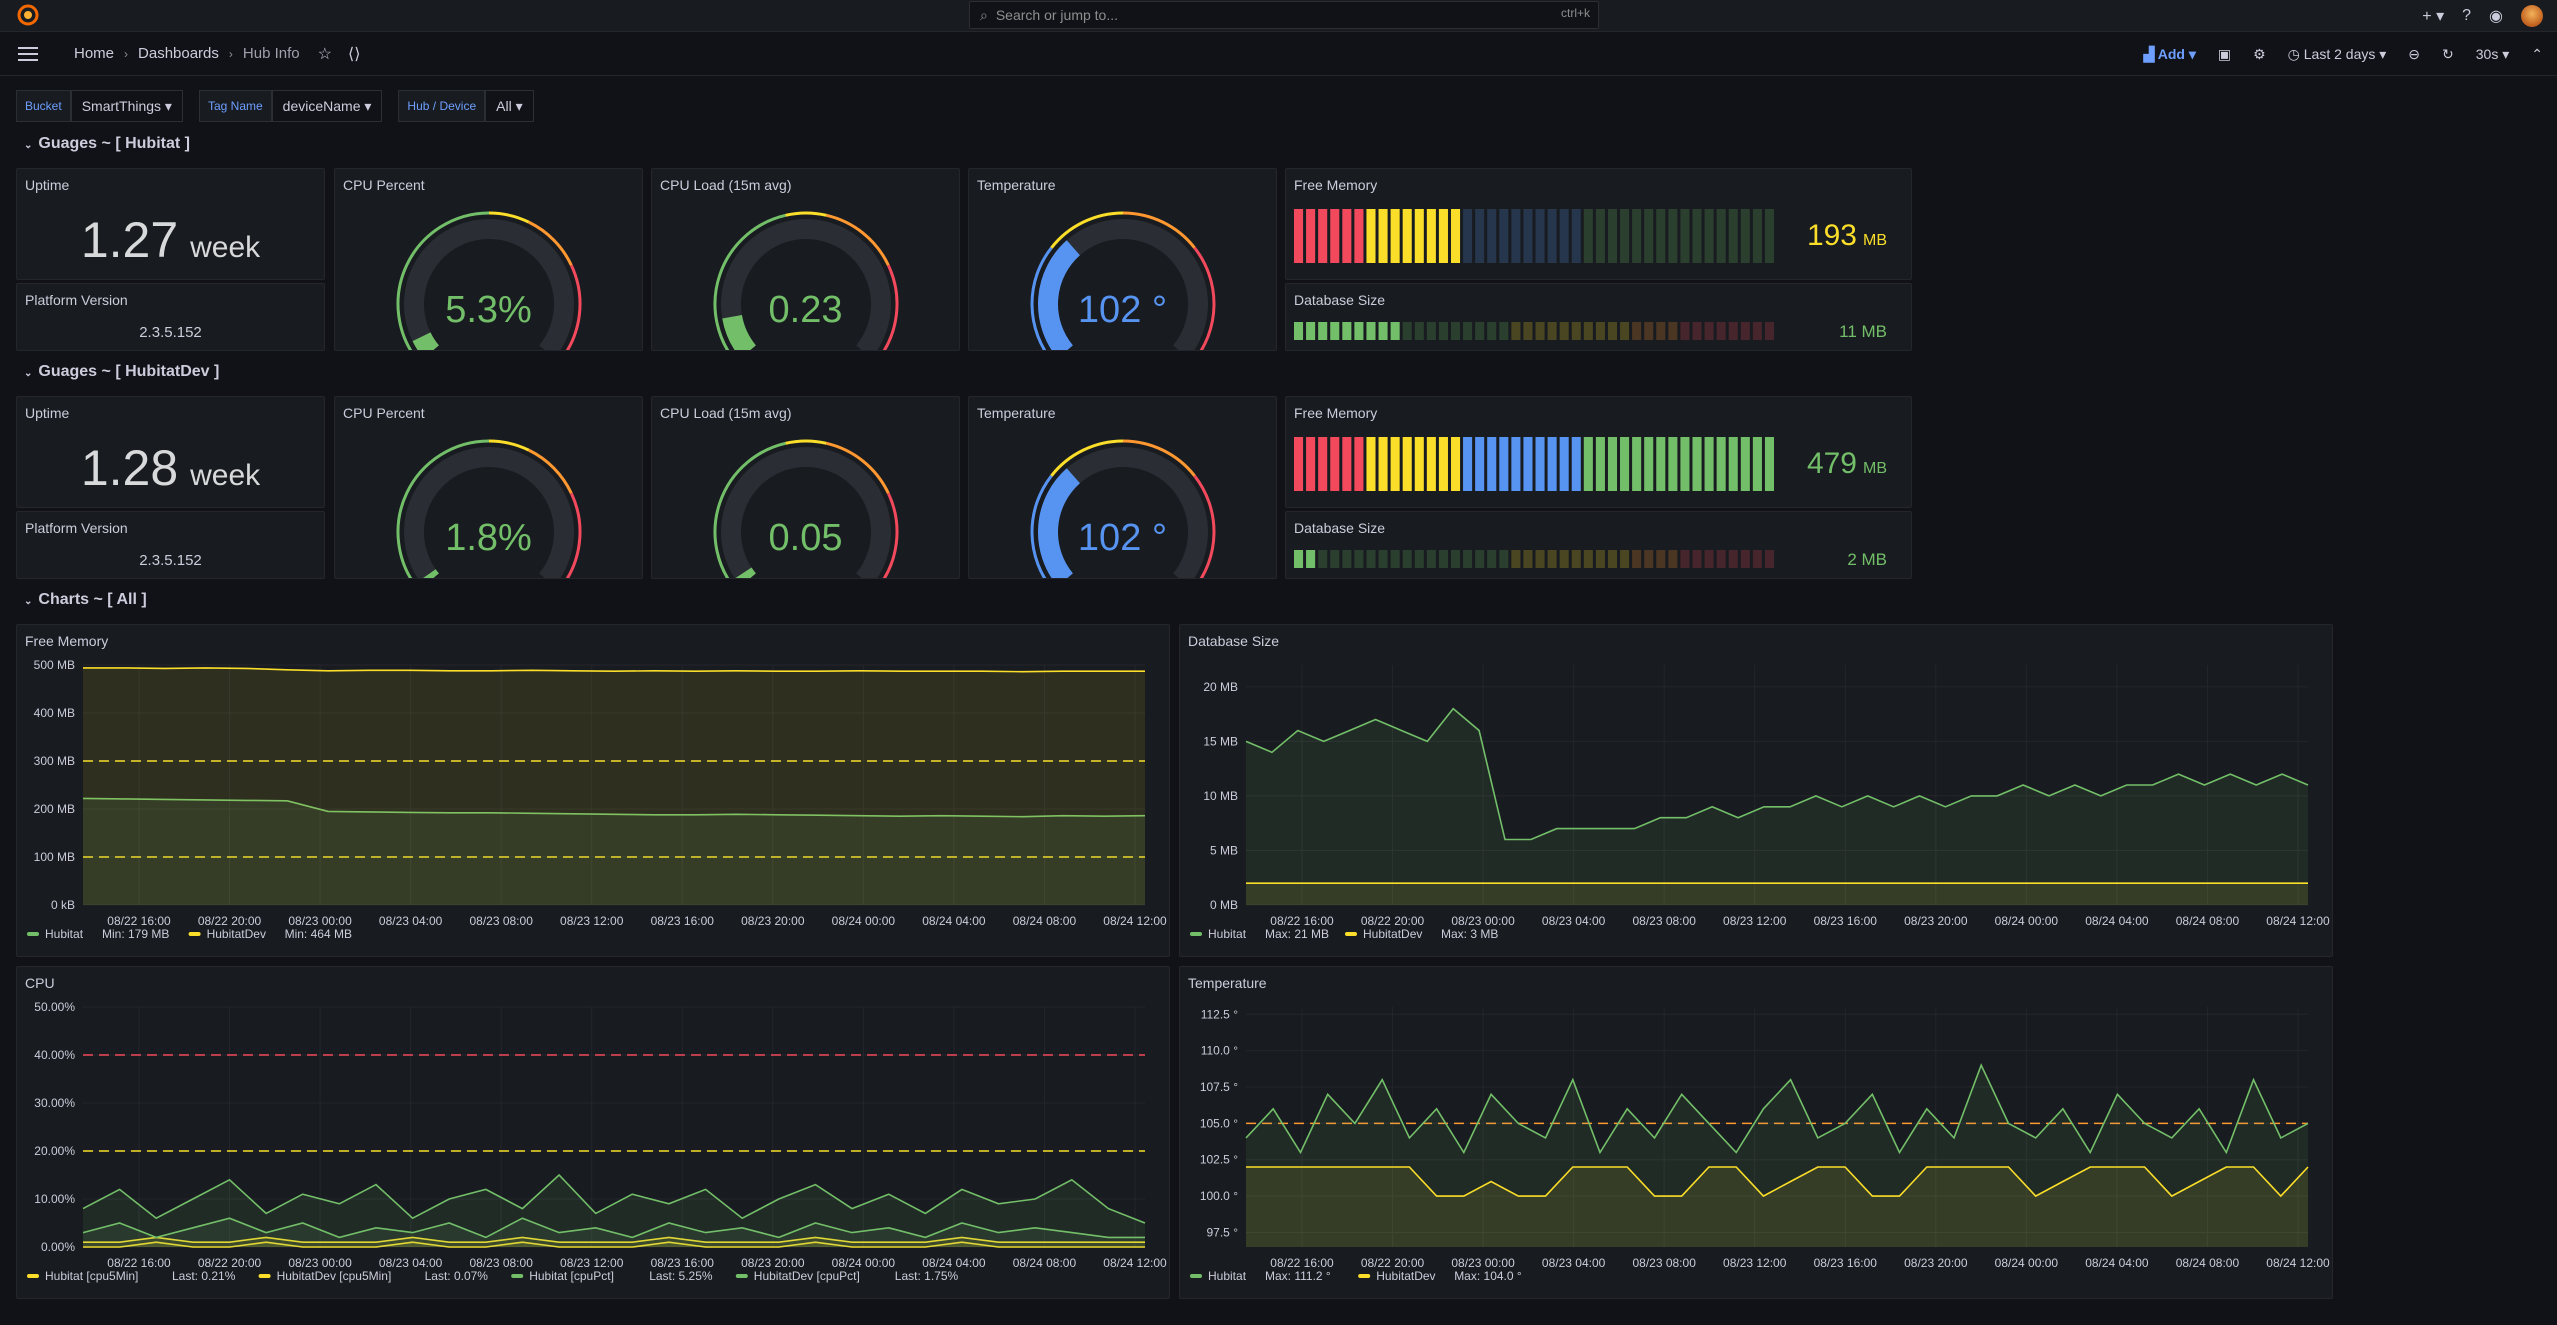  I want to click on search-input: ⌕ Search or jump to... ctrl+k, so click(1284, 15).